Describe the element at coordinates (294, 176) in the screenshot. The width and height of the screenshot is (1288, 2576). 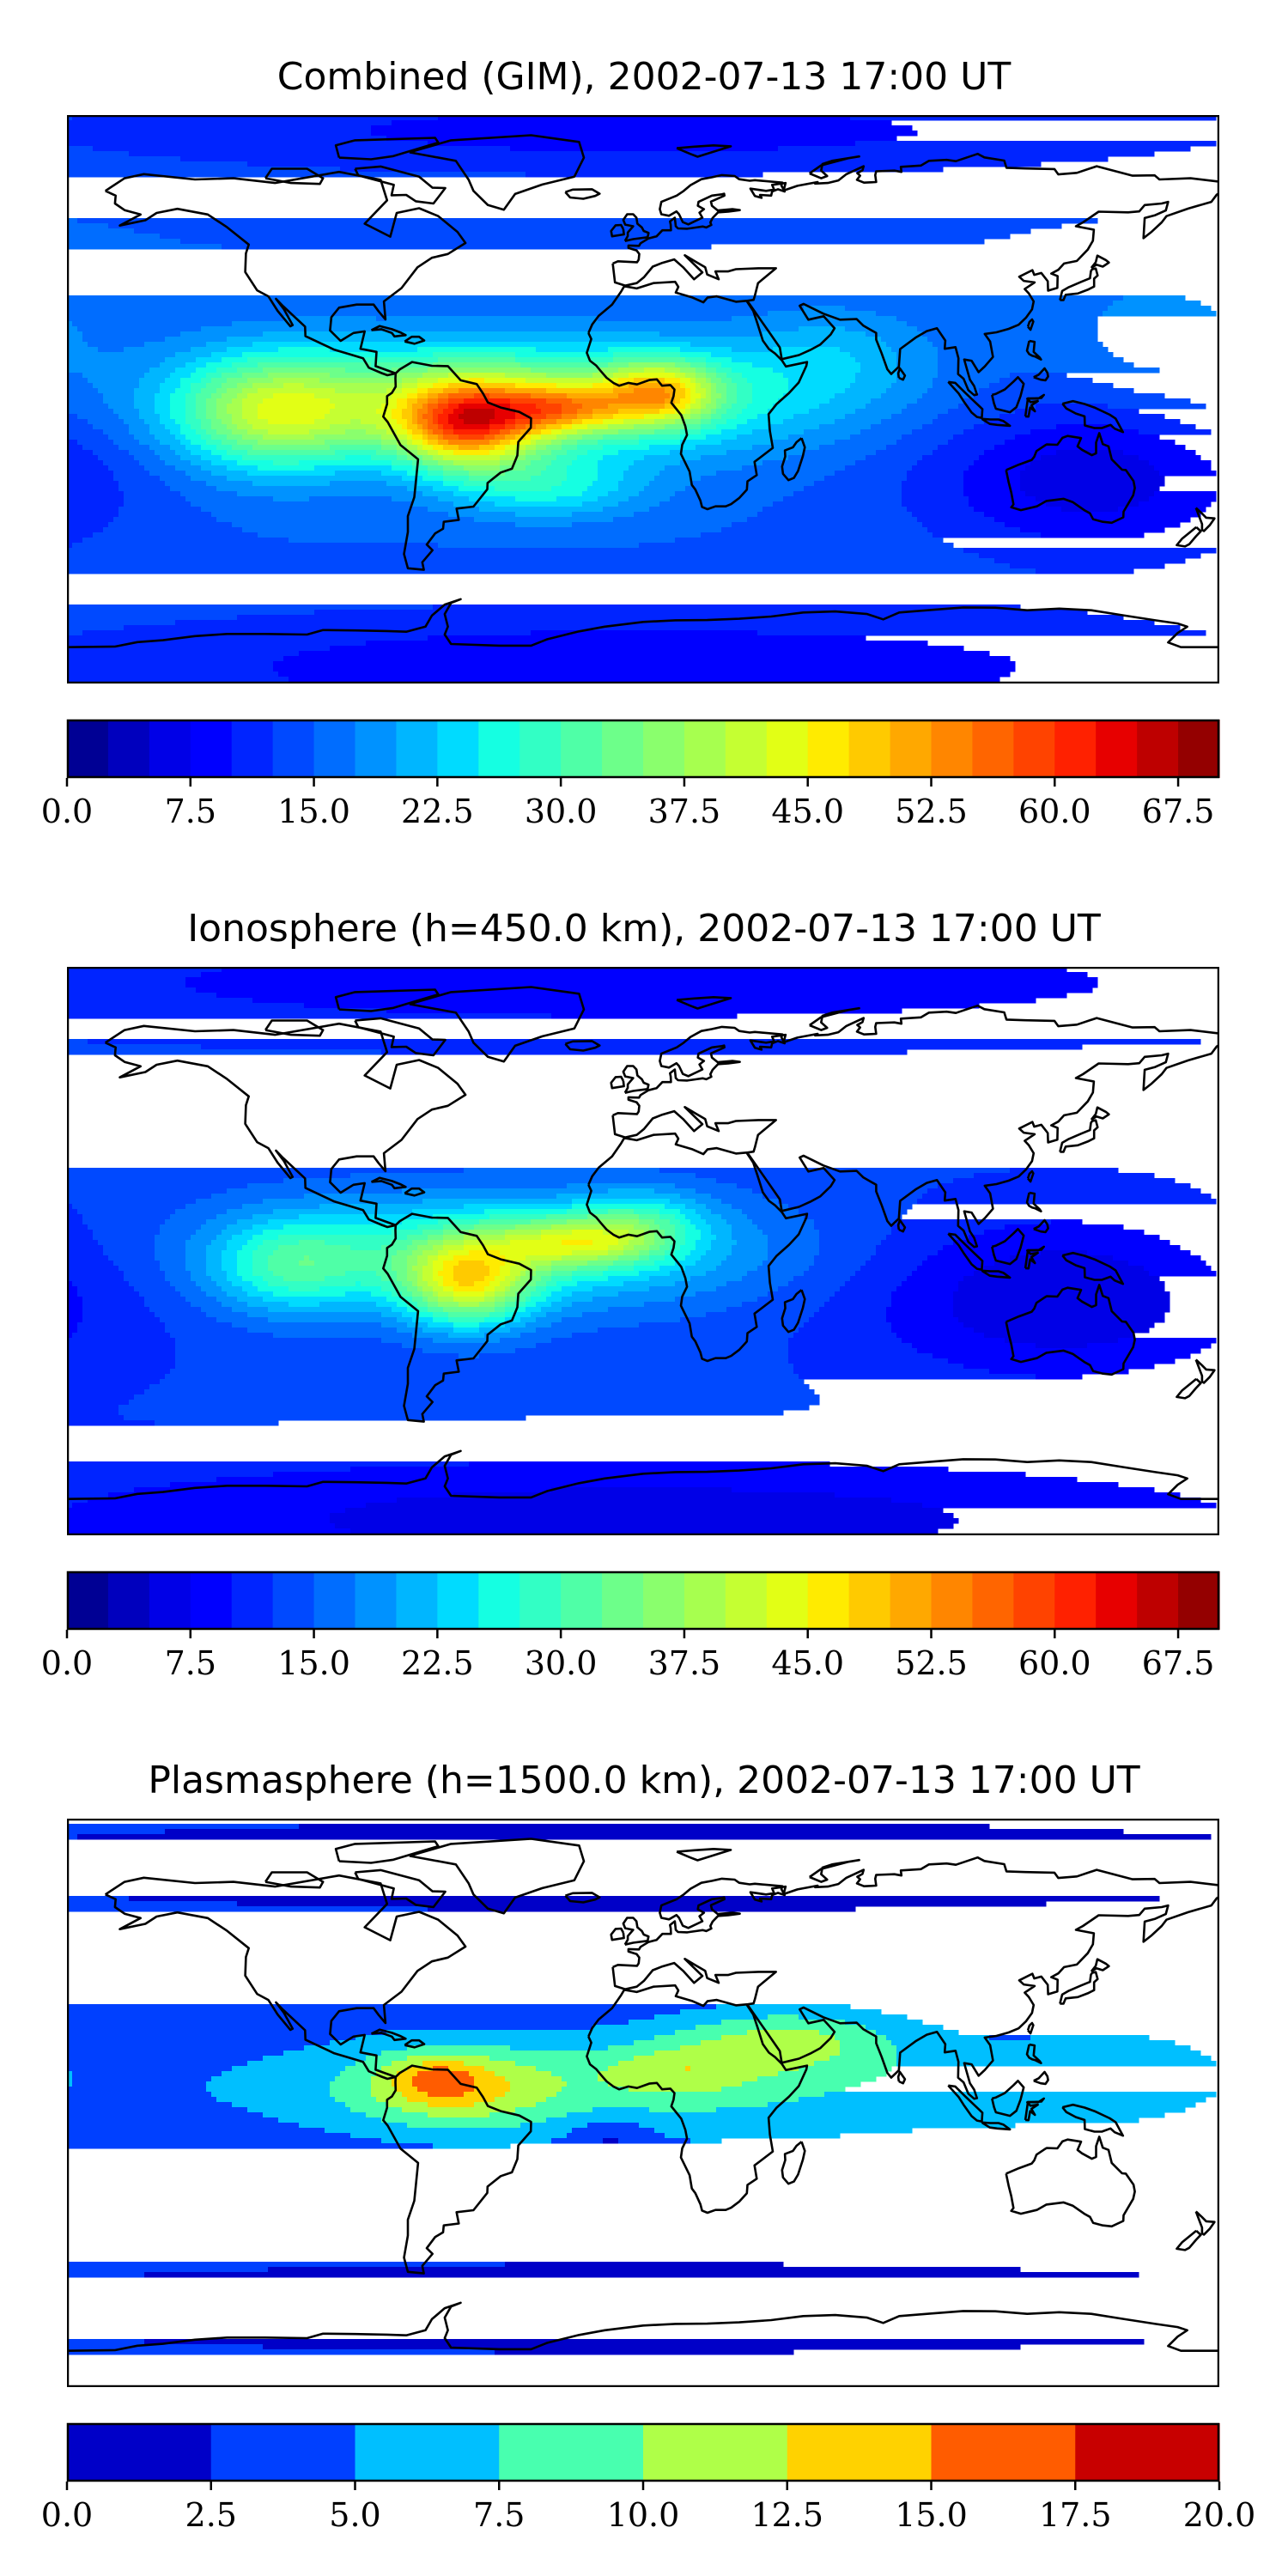
I see `coastline-victoria-island` at that location.